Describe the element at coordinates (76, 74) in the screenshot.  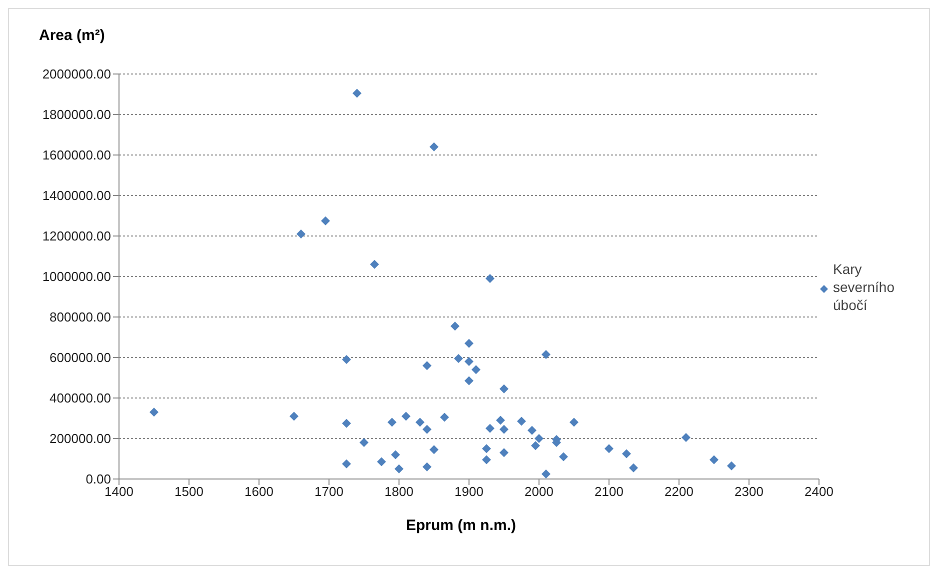
I see `y-tick-label: 2000000.00` at that location.